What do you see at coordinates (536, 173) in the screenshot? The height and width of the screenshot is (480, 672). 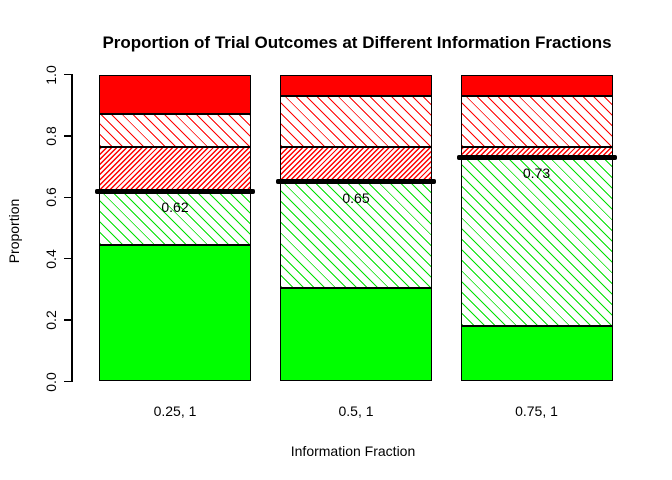 I see `threshold-value-label: 0.73` at bounding box center [536, 173].